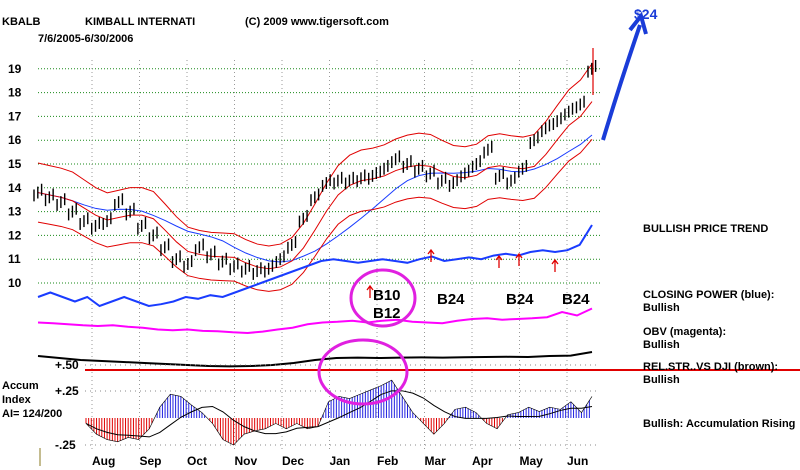  Describe the element at coordinates (532, 461) in the screenshot. I see `month-label: May` at that location.